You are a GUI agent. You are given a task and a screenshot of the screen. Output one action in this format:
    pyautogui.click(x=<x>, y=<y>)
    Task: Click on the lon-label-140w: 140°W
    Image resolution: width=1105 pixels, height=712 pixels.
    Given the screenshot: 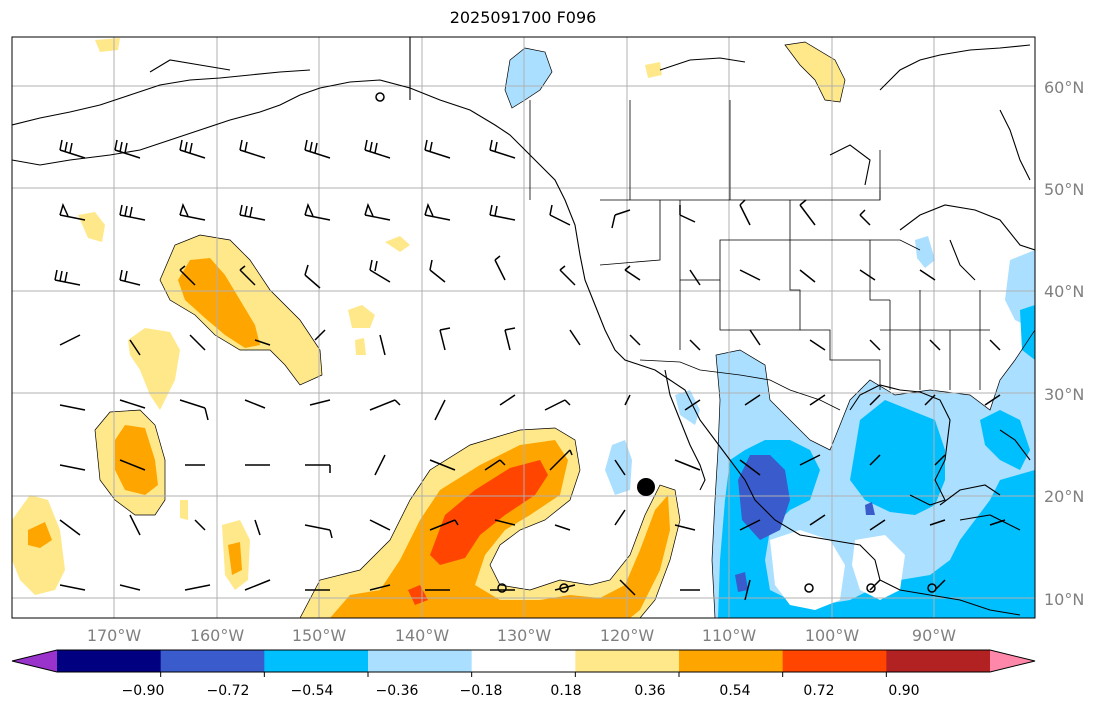 What is the action you would take?
    pyautogui.click(x=422, y=635)
    